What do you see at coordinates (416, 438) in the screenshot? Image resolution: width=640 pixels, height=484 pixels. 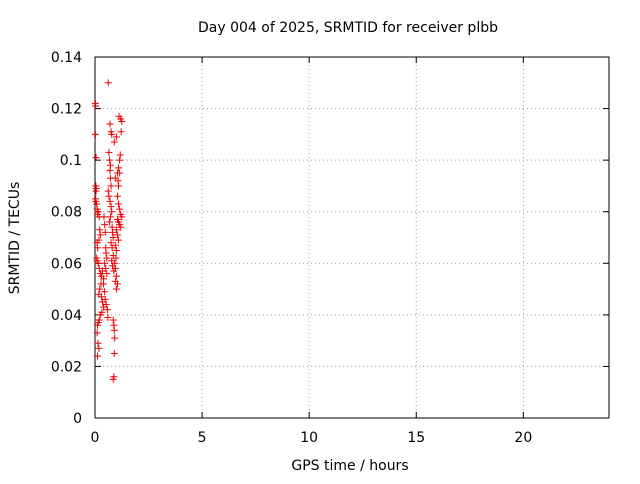 I see `x-tick-label: 15` at bounding box center [416, 438].